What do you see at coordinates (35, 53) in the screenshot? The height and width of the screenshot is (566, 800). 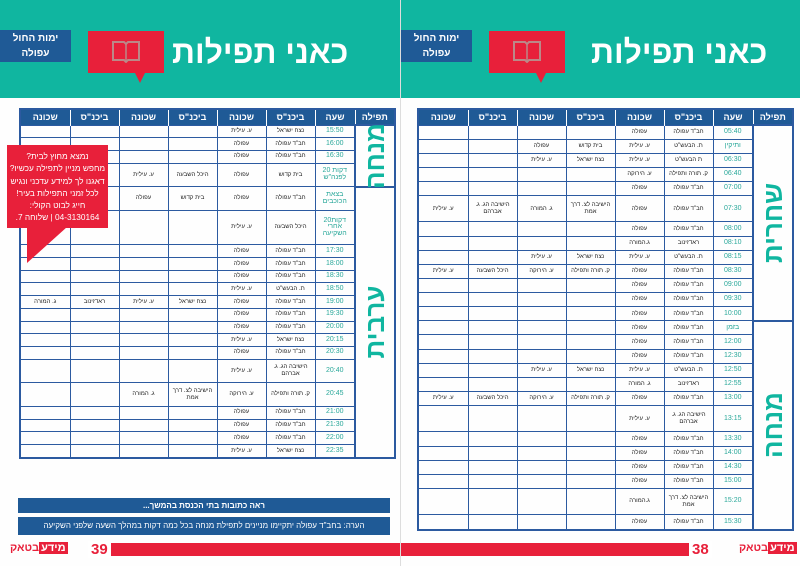 I see `city-label: עפולה` at bounding box center [35, 53].